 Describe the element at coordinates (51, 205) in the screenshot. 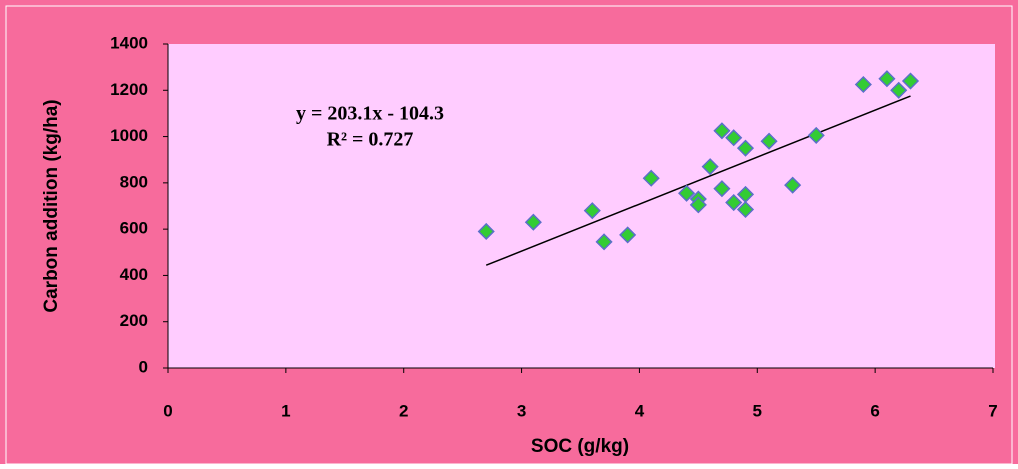

I see `y-axis-title: Carbon addition (kg/ha)` at that location.